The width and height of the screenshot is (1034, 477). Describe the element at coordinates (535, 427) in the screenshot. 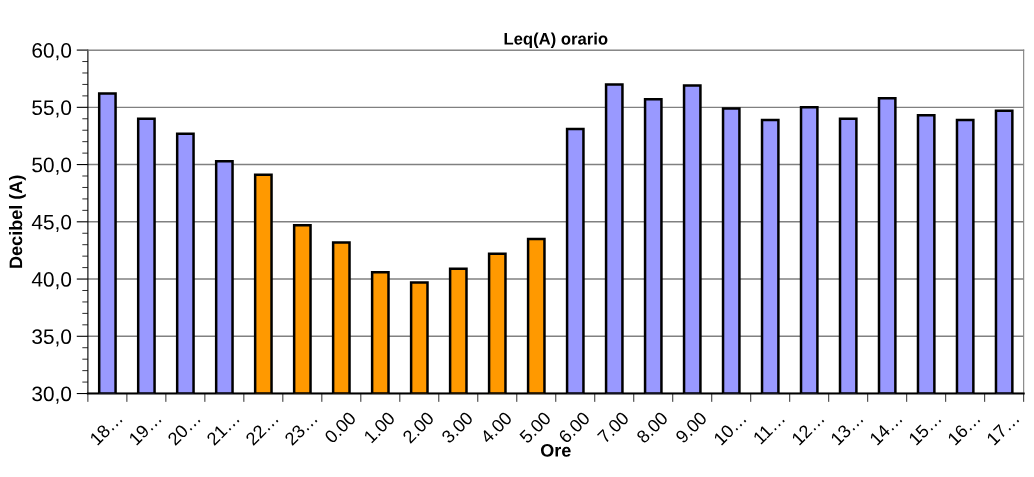

I see `x-tick-label: 5.00` at that location.